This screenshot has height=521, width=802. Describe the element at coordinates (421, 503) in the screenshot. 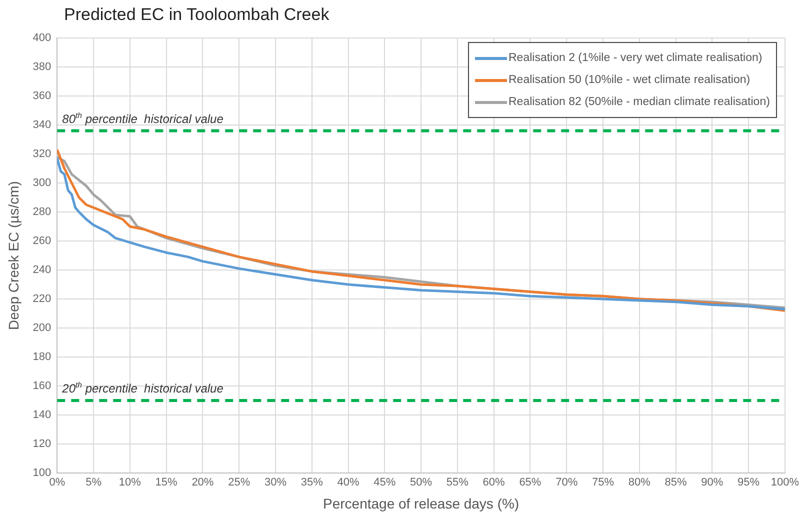

I see `x-axis-title: Percentage of release days (%)` at that location.